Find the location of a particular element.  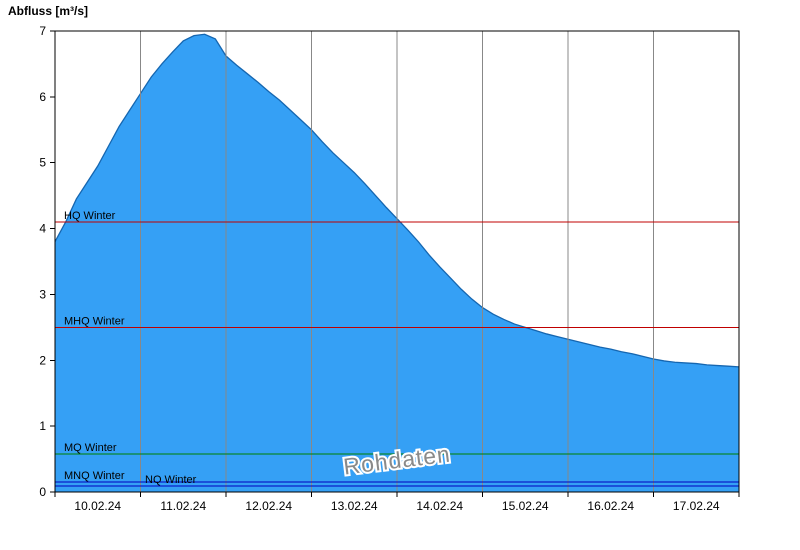

refline-label-hq-winter: HQ Winter is located at coordinates (90, 216).